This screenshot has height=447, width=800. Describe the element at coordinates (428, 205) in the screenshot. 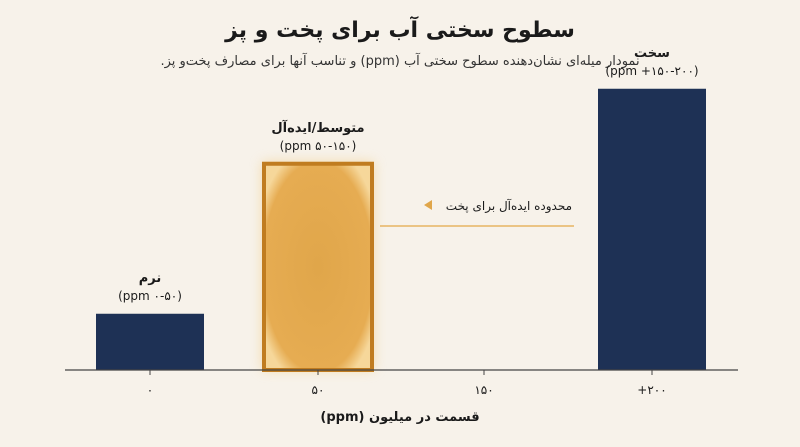

I see `annotation-arrow-icon` at that location.